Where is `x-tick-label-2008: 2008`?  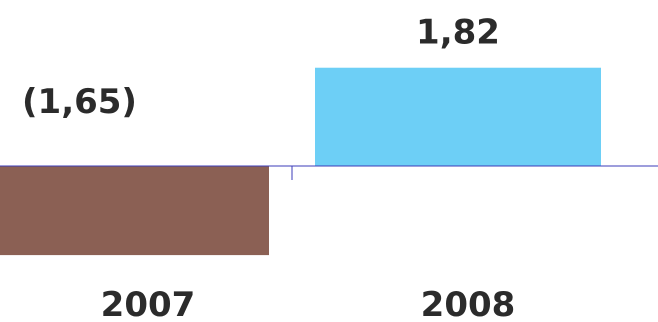
x-tick-label-2008: 2008 is located at coordinates (468, 303).